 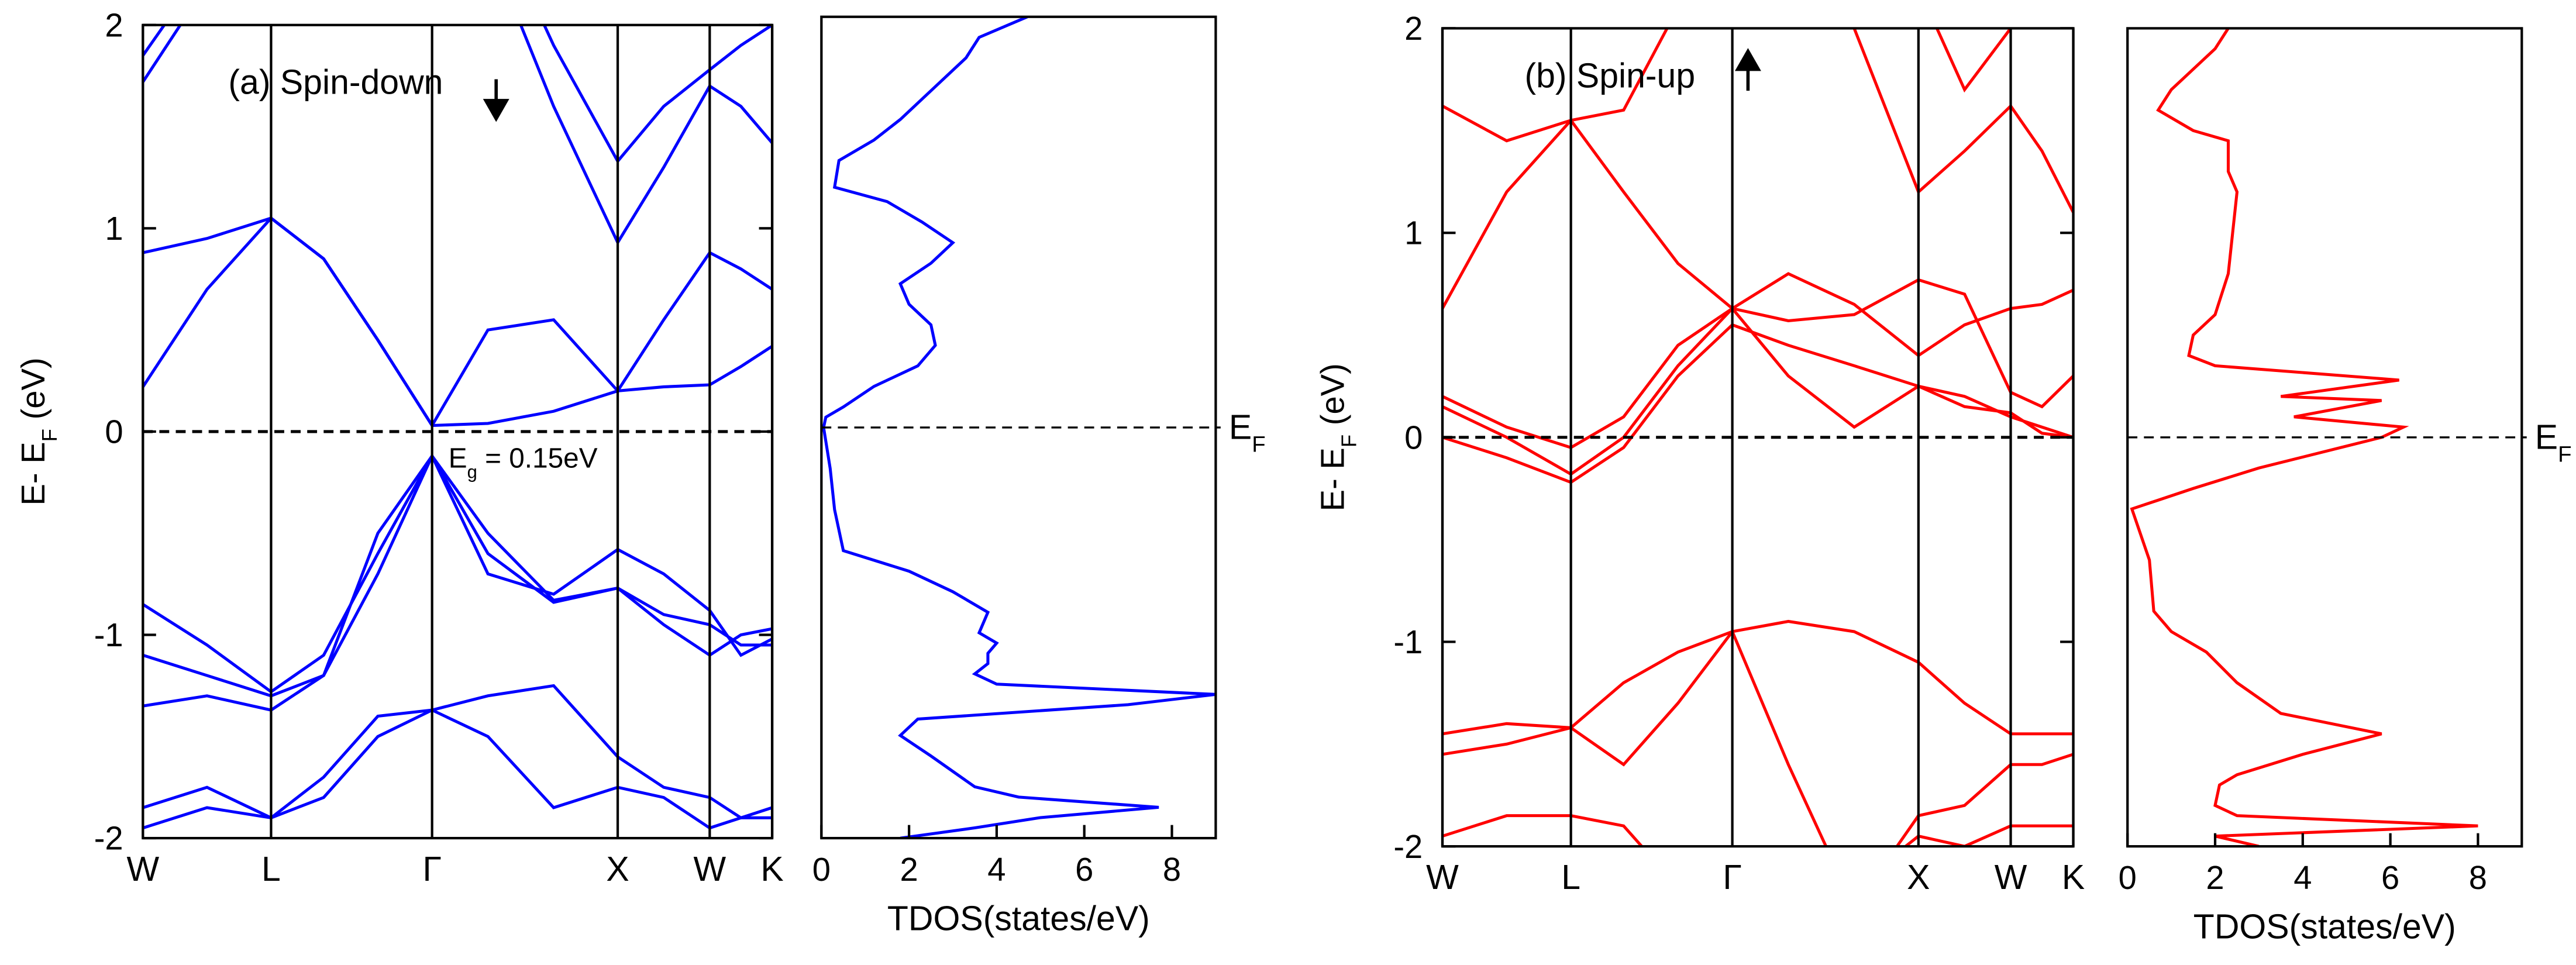 What do you see at coordinates (335, 83) in the screenshot?
I see `panel-annotation: (a) Spin-down` at bounding box center [335, 83].